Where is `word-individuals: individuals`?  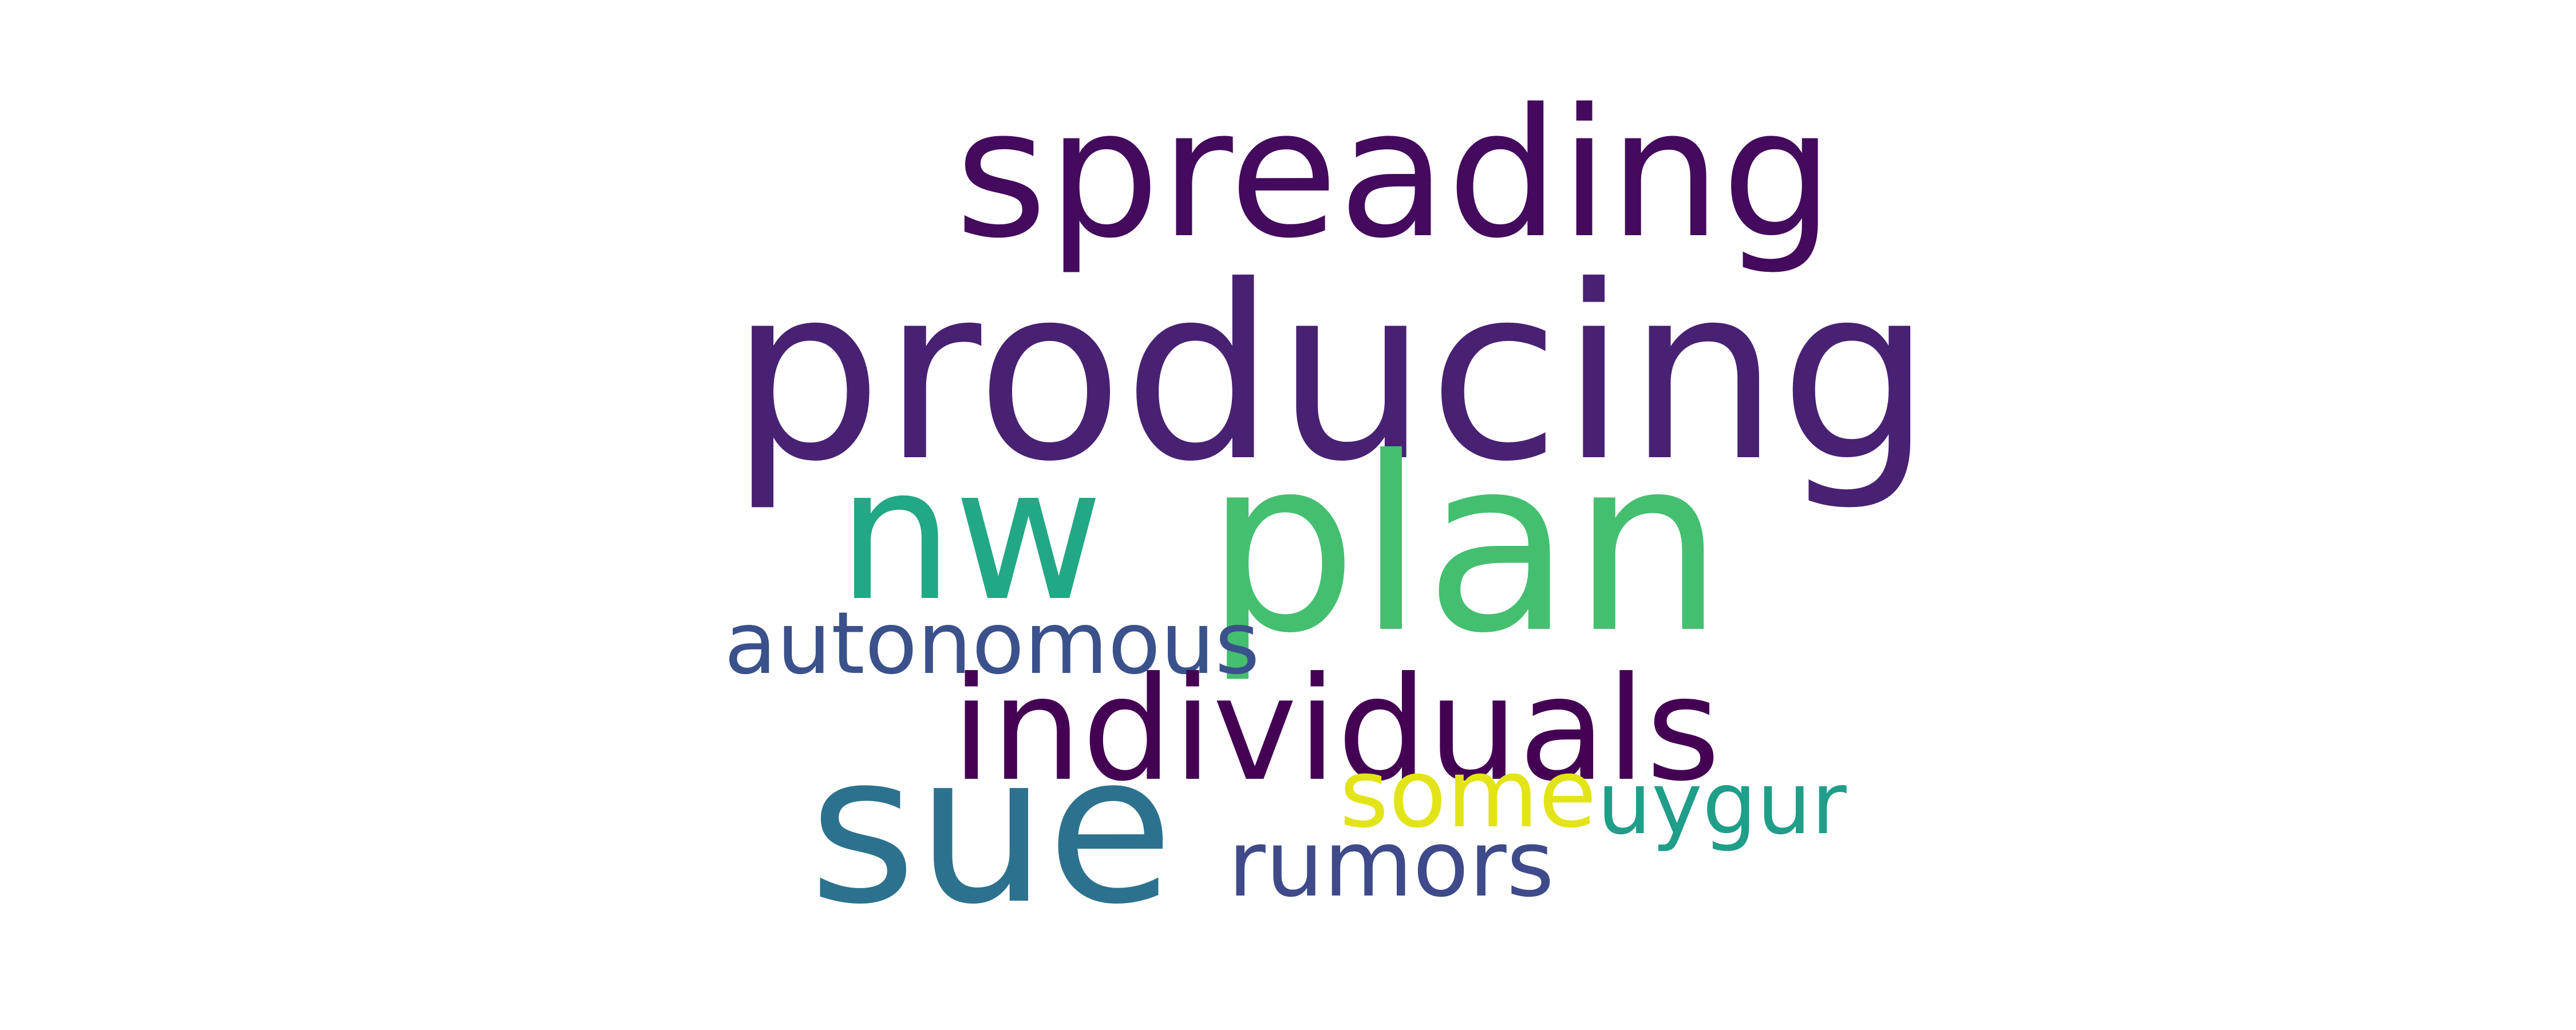 word-individuals: individuals is located at coordinates (1336, 729).